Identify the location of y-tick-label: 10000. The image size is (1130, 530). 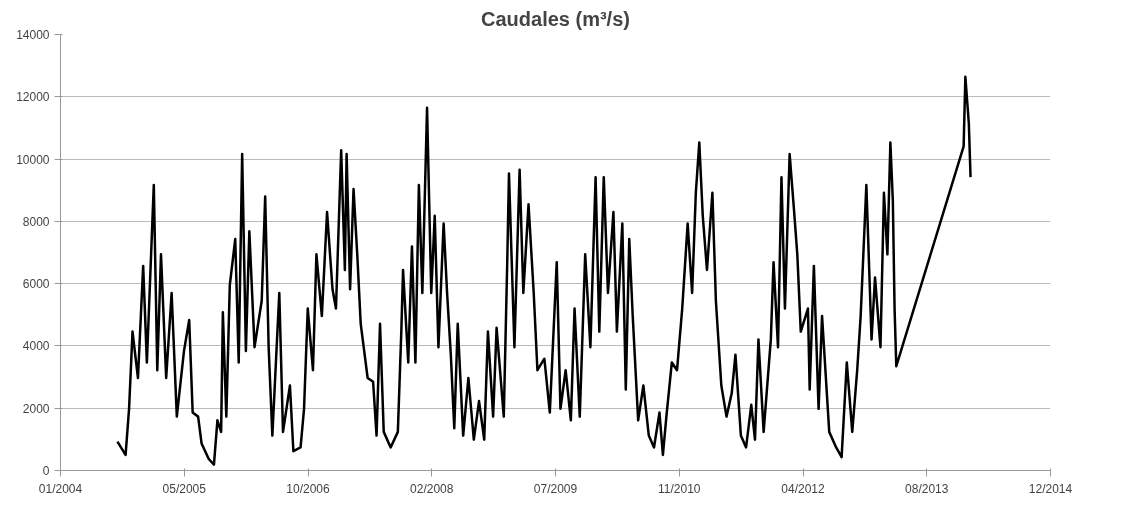
(33, 159).